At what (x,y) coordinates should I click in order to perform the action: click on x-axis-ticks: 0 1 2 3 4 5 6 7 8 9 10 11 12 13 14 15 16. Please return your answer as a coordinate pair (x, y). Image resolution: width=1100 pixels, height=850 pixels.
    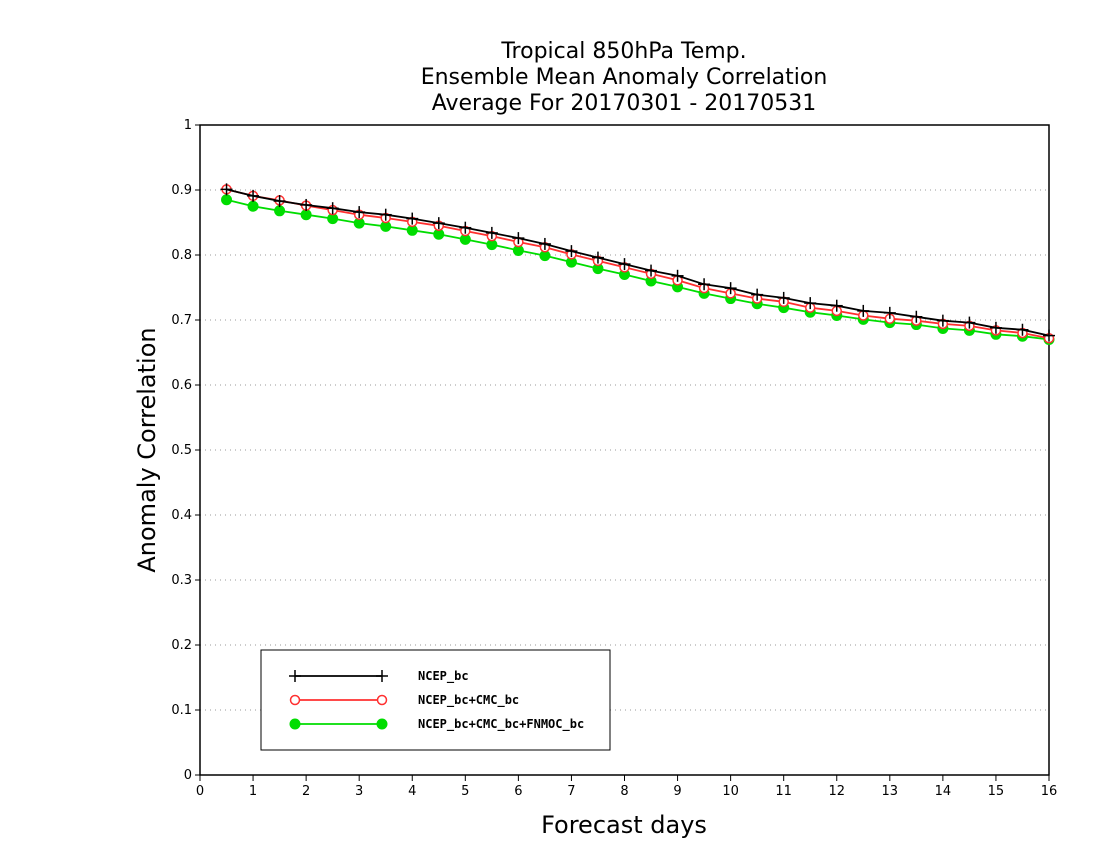
    Looking at the image, I should click on (626, 787).